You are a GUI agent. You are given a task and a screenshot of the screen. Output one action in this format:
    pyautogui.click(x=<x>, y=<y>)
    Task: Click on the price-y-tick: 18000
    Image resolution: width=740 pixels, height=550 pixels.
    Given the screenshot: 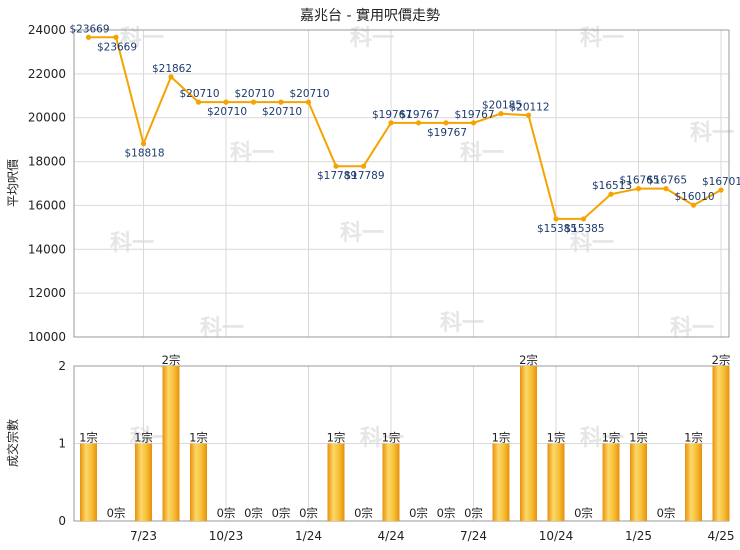 What is the action you would take?
    pyautogui.click(x=47, y=162)
    